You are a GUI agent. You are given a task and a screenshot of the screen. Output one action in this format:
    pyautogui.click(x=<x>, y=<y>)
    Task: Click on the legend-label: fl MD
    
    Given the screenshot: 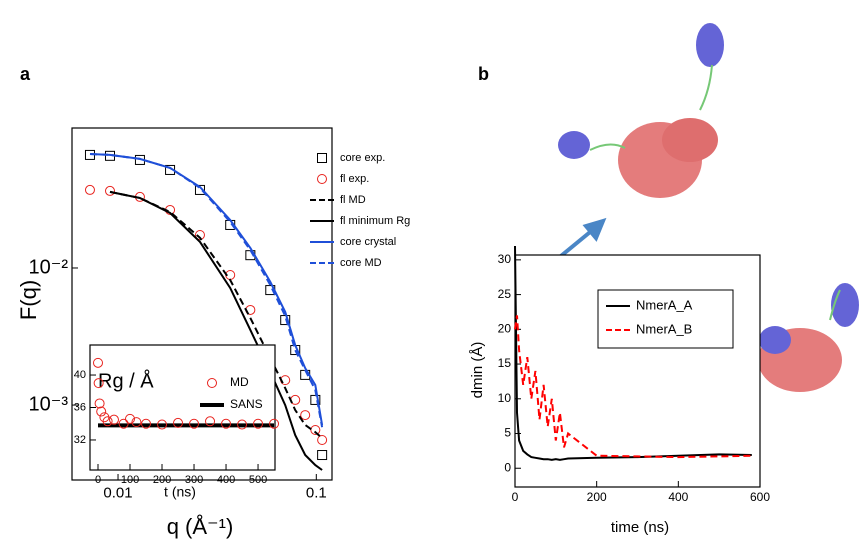 What is the action you would take?
    pyautogui.click(x=353, y=200)
    